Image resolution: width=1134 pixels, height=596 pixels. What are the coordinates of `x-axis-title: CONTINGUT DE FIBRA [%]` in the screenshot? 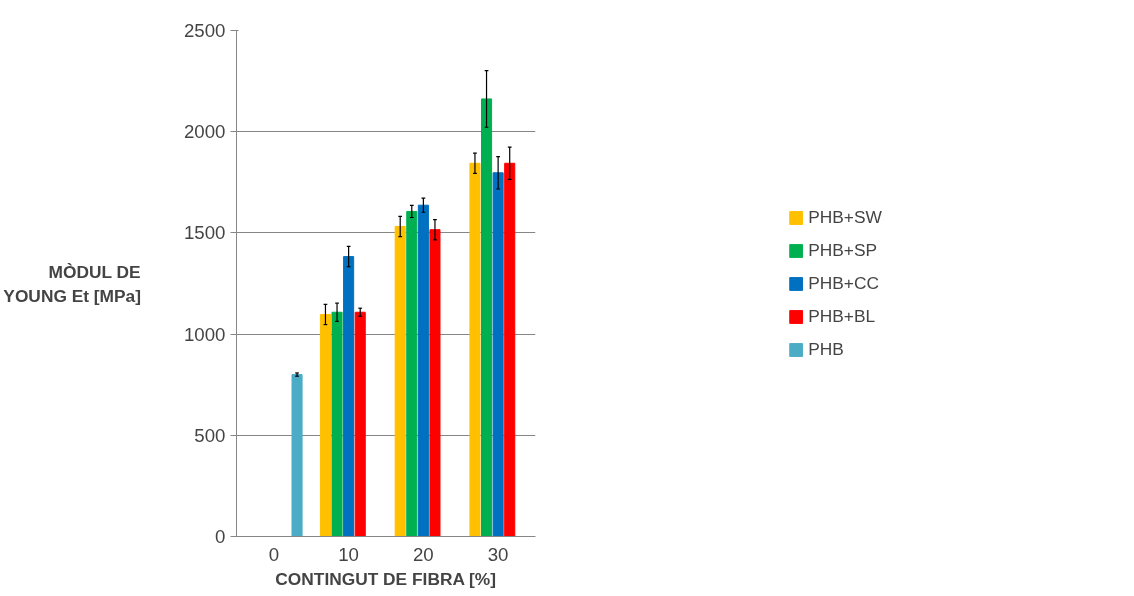 It's located at (386, 578).